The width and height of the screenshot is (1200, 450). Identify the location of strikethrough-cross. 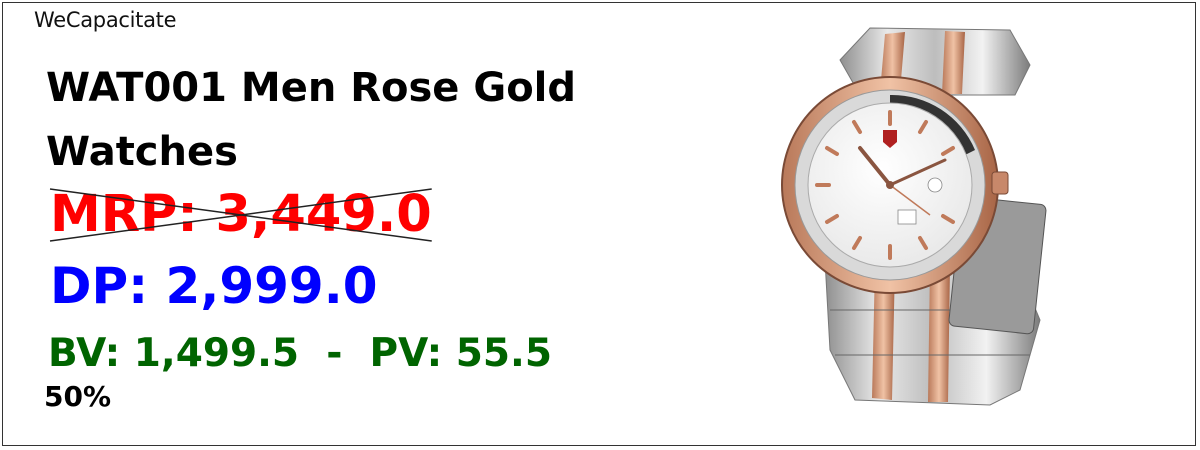
(241, 215).